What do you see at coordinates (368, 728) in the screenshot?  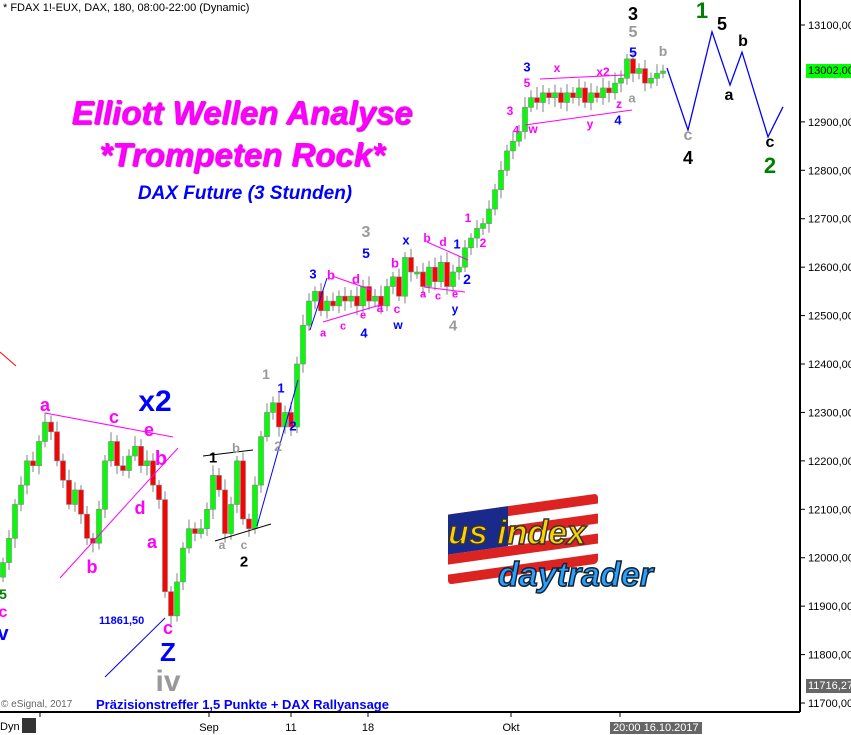 I see `x-tick-label: 18` at bounding box center [368, 728].